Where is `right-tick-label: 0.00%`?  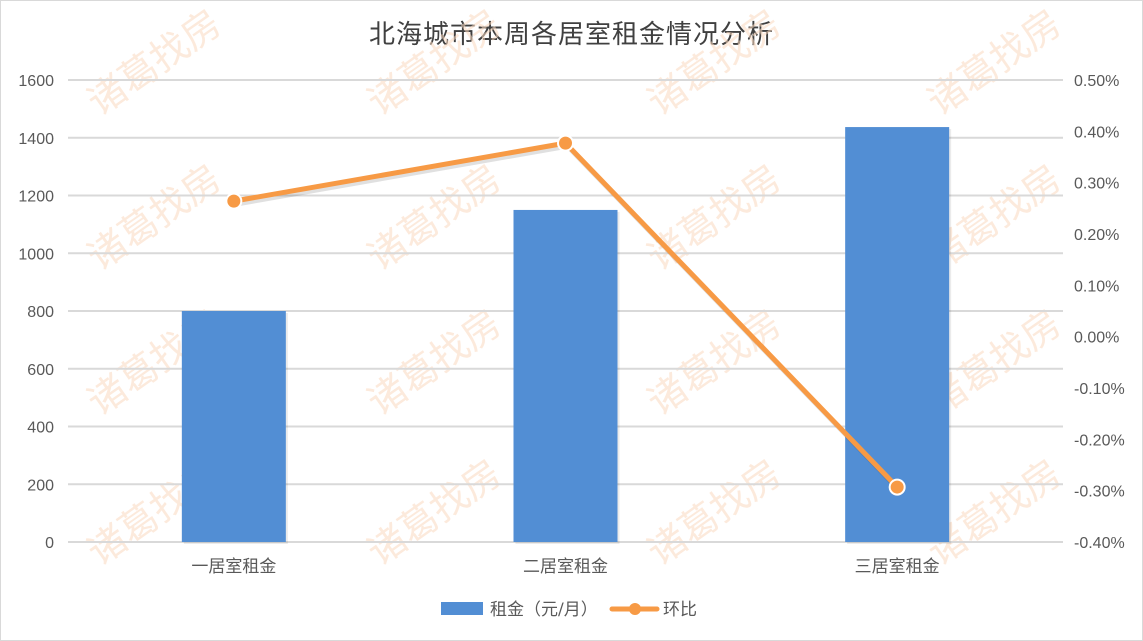
right-tick-label: 0.00% is located at coordinates (1096, 338).